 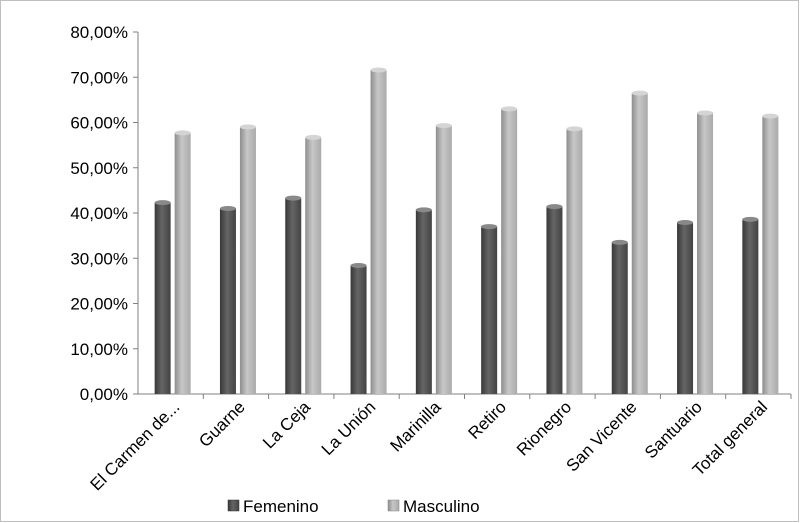 What do you see at coordinates (99, 168) in the screenshot?
I see `y-tick-label: 50,00%` at bounding box center [99, 168].